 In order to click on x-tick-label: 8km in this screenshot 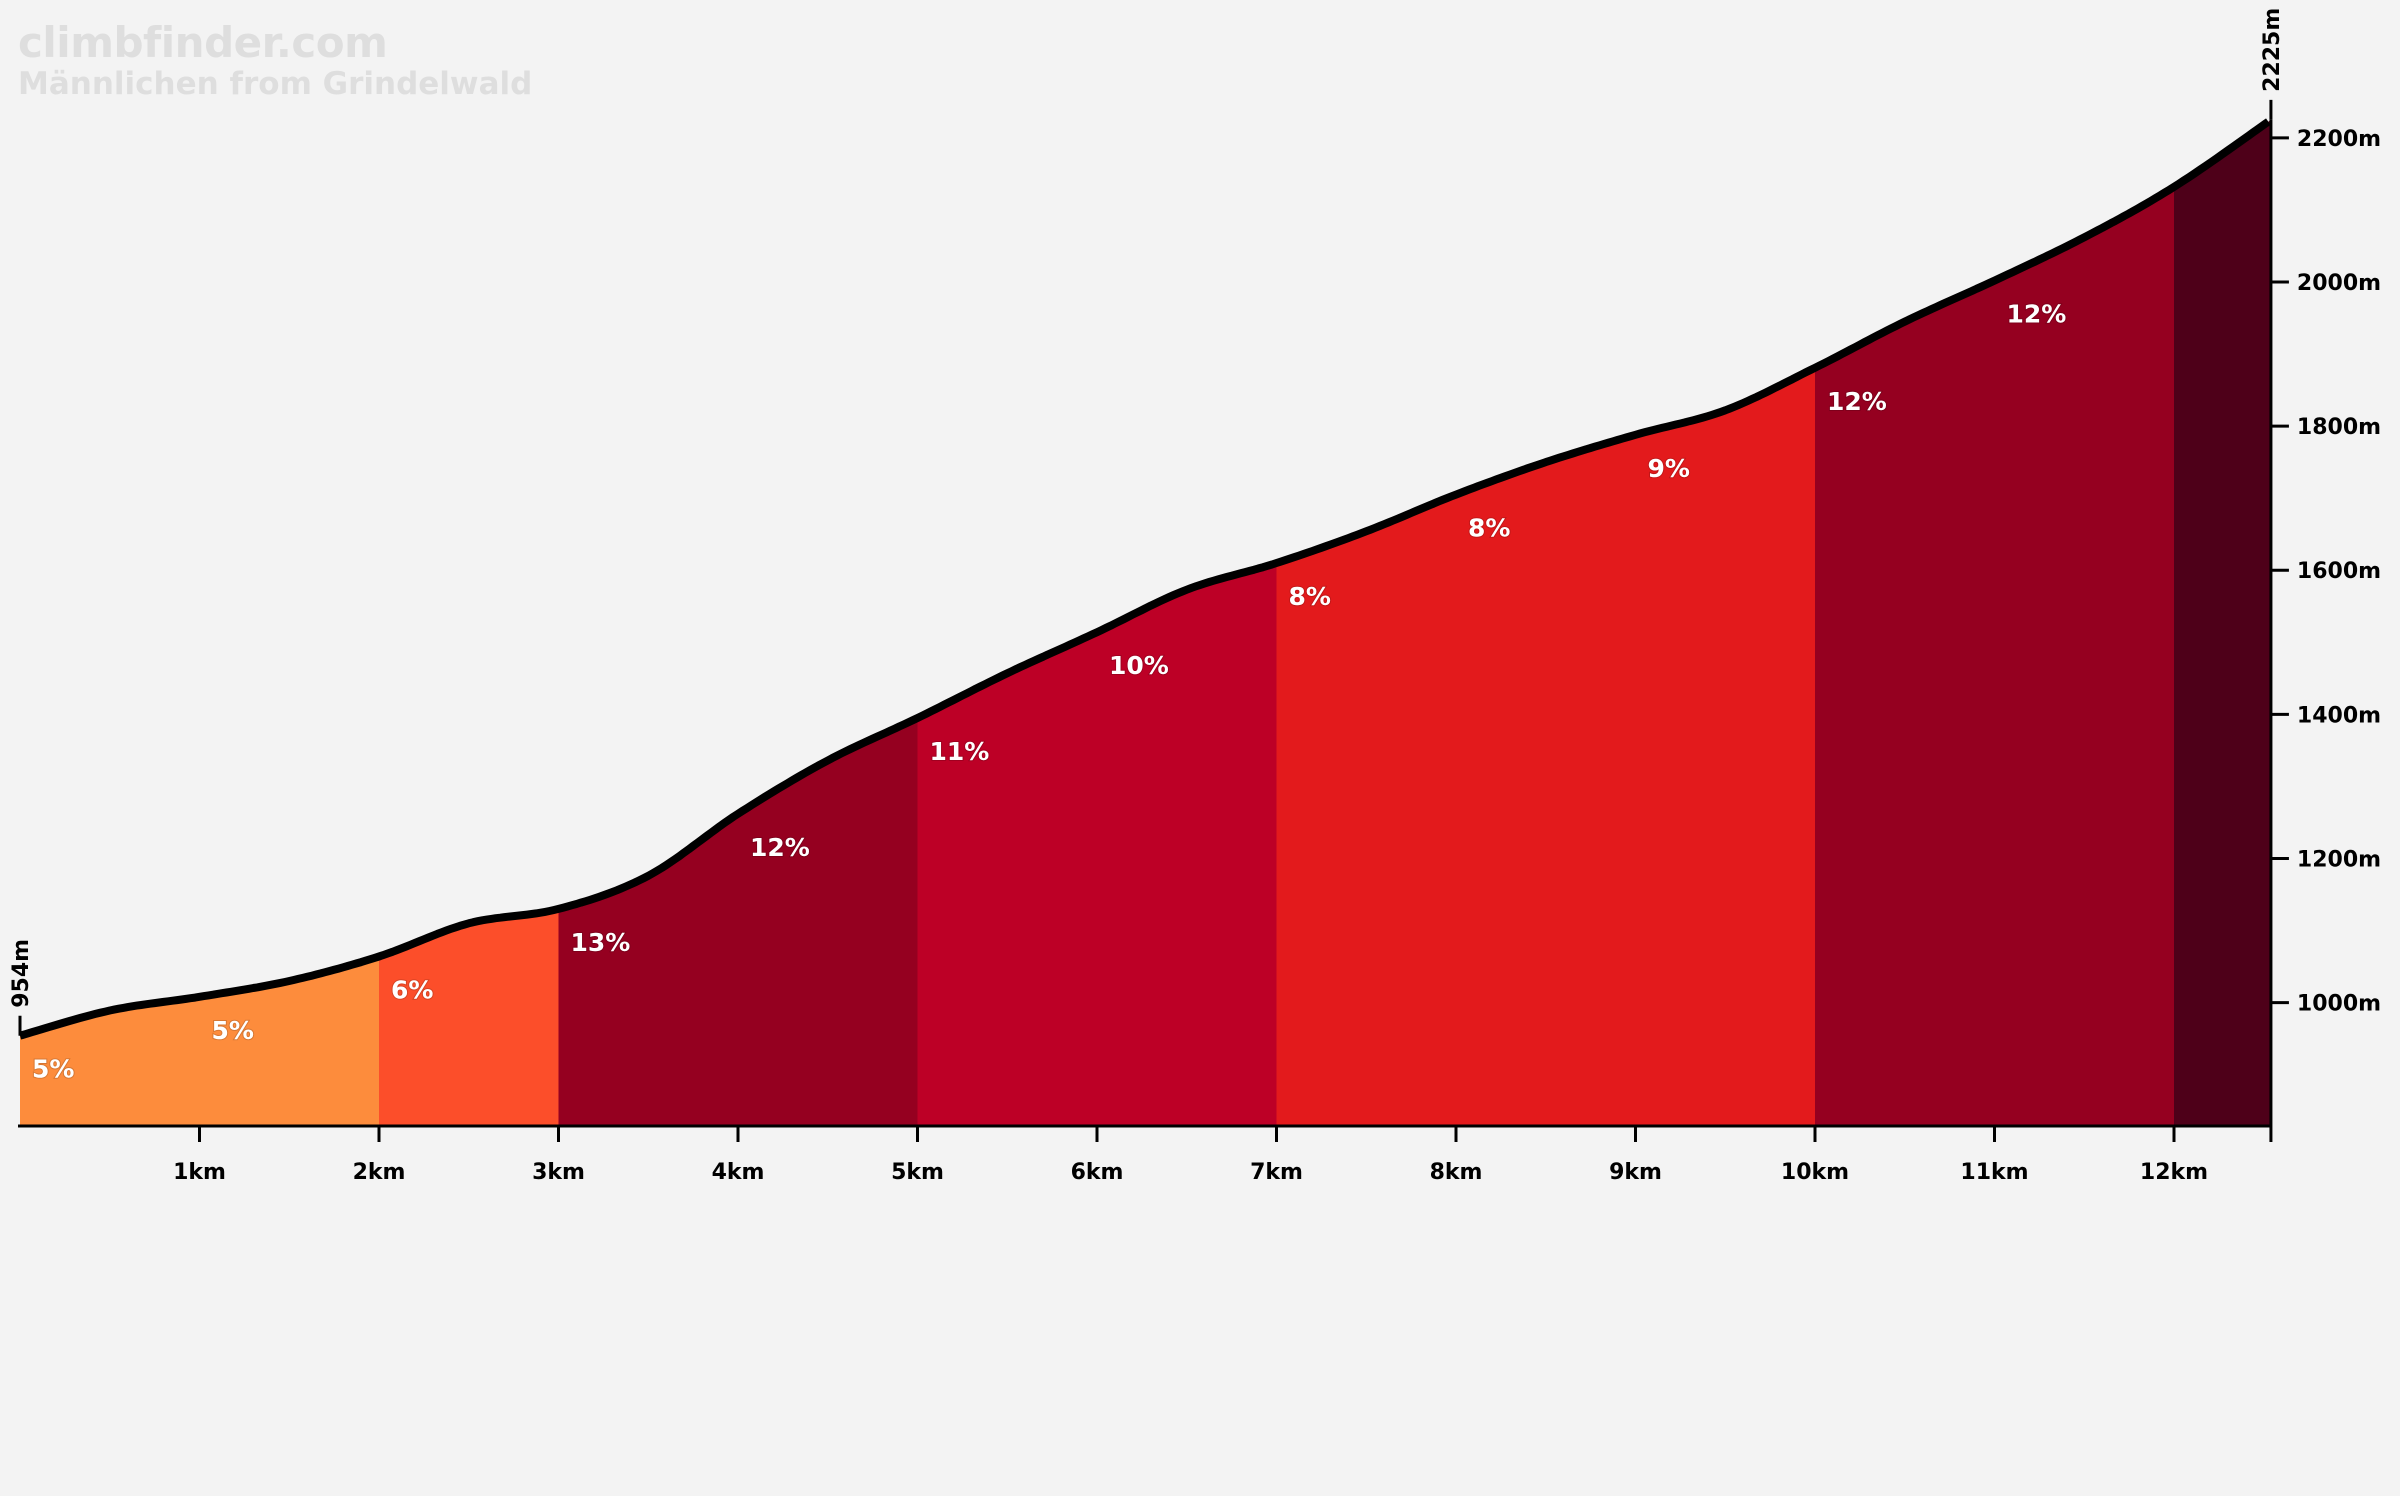, I will do `click(1456, 1172)`.